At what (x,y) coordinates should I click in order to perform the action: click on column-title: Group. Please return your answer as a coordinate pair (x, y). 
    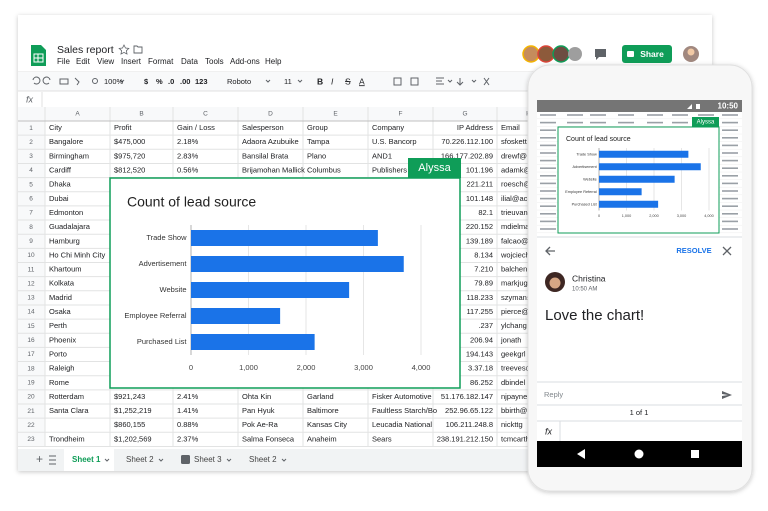
    Looking at the image, I should click on (317, 127).